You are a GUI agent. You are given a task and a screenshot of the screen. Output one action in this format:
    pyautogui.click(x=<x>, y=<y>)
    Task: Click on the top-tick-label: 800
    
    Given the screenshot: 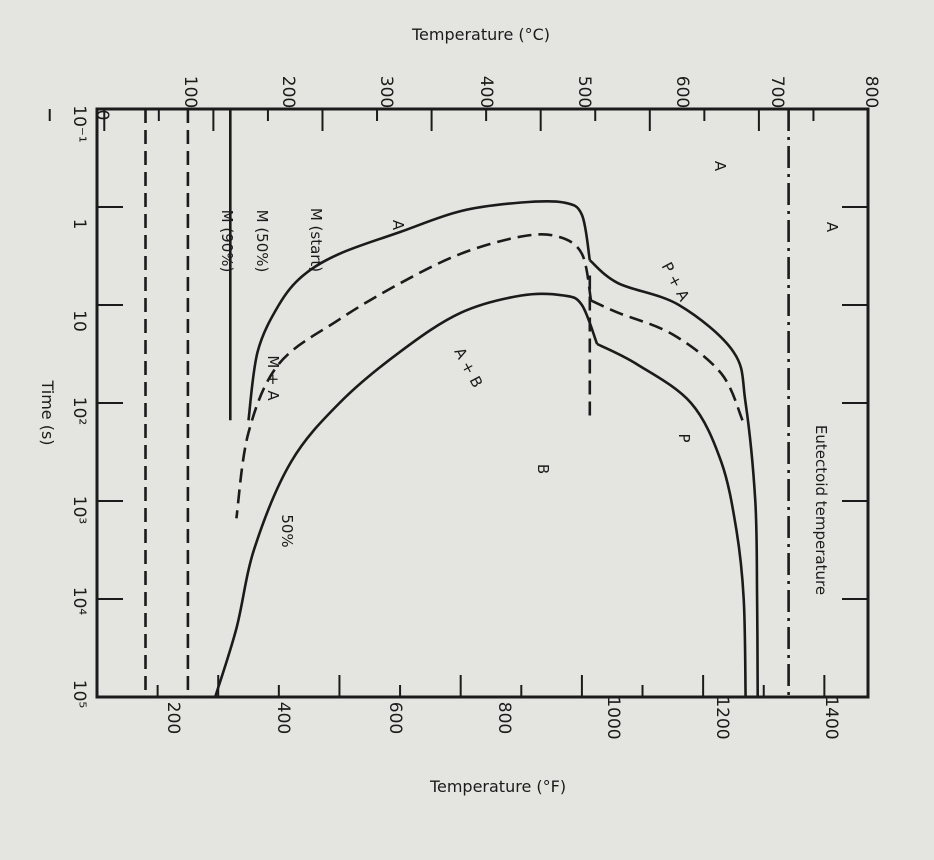 What is the action you would take?
    pyautogui.click(x=871, y=92)
    